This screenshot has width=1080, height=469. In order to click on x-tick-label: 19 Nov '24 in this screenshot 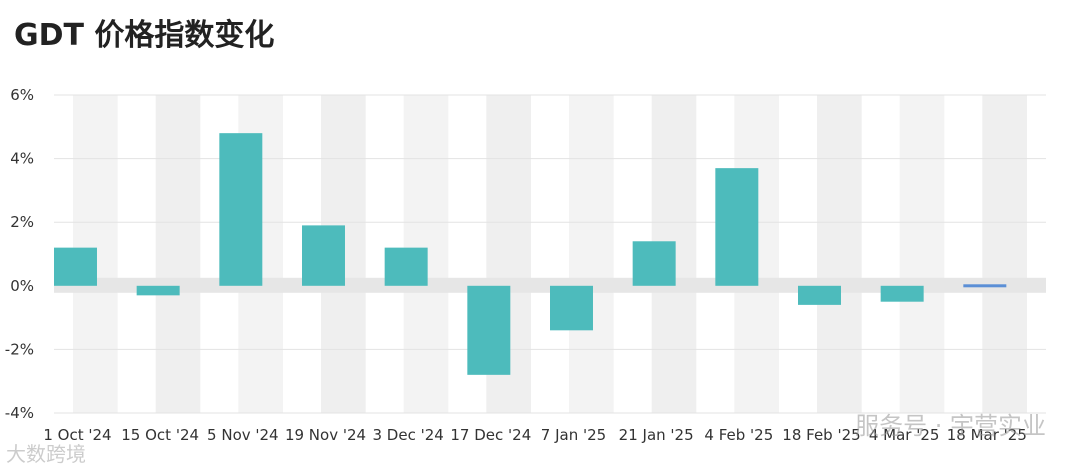, I will do `click(325, 435)`.